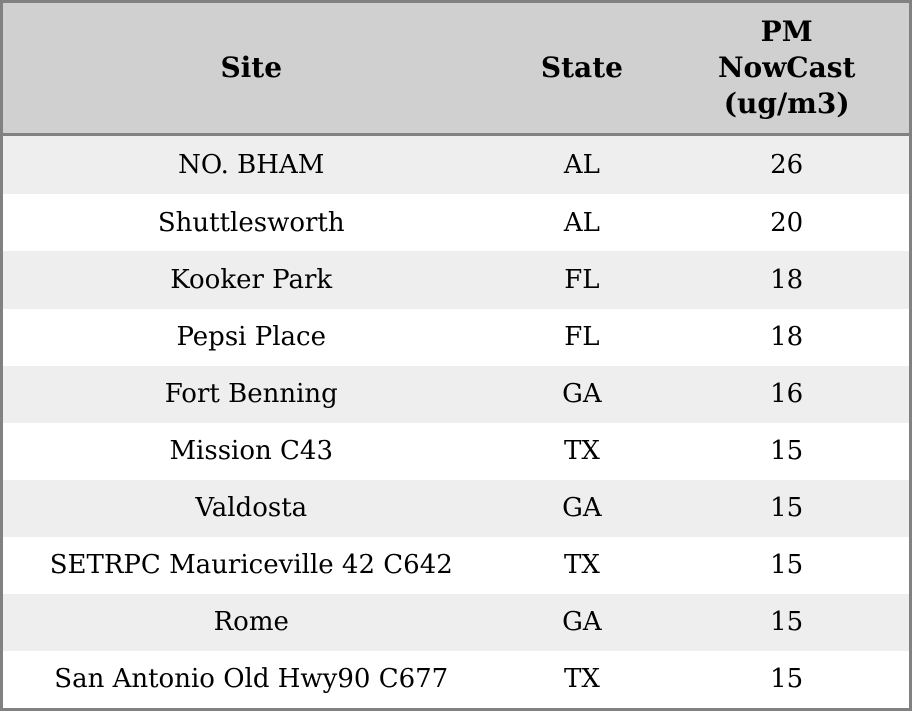 The height and width of the screenshot is (711, 912). Describe the element at coordinates (251, 394) in the screenshot. I see `site-cell: Fort Benning` at that location.